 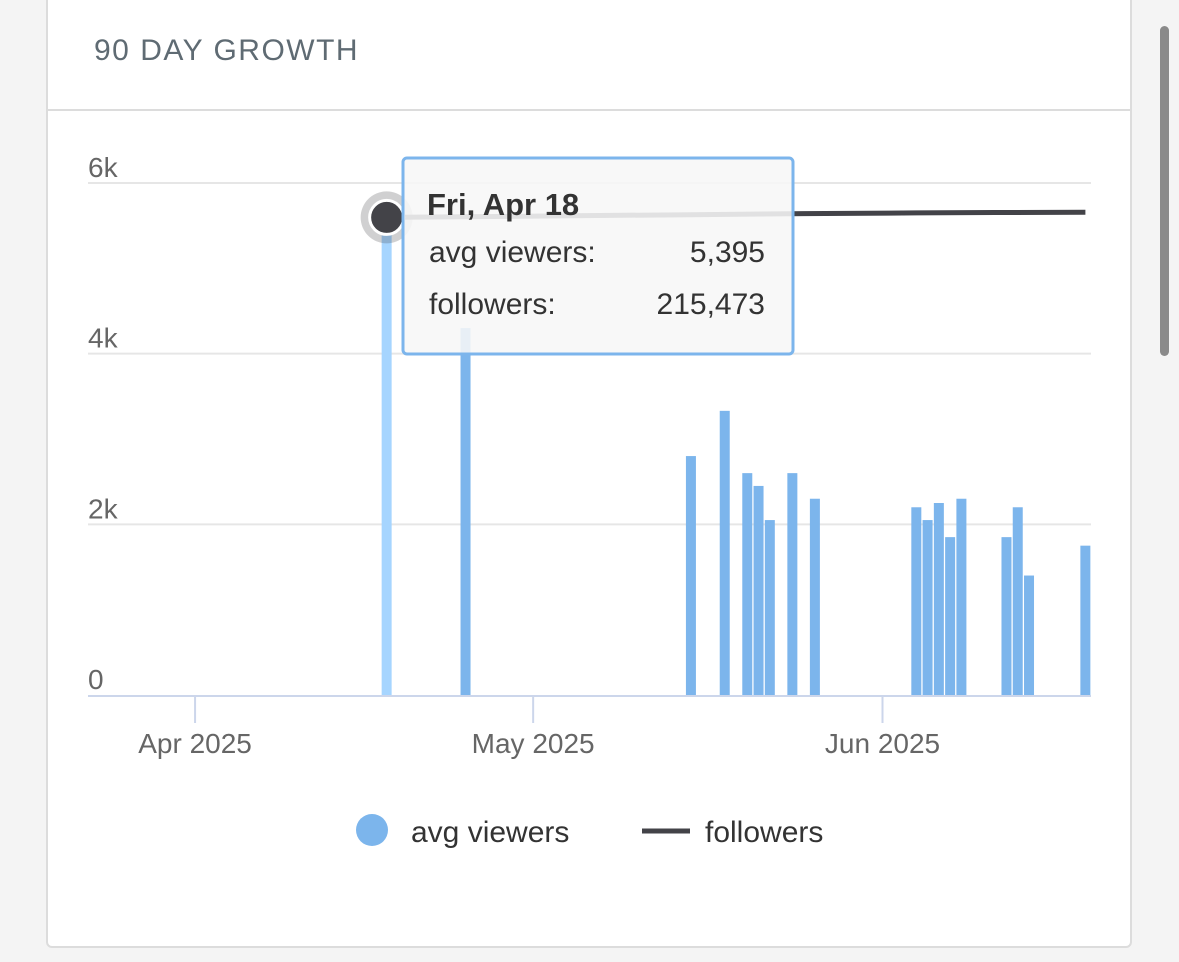 I want to click on y-tick-label: 2k, so click(x=103, y=508).